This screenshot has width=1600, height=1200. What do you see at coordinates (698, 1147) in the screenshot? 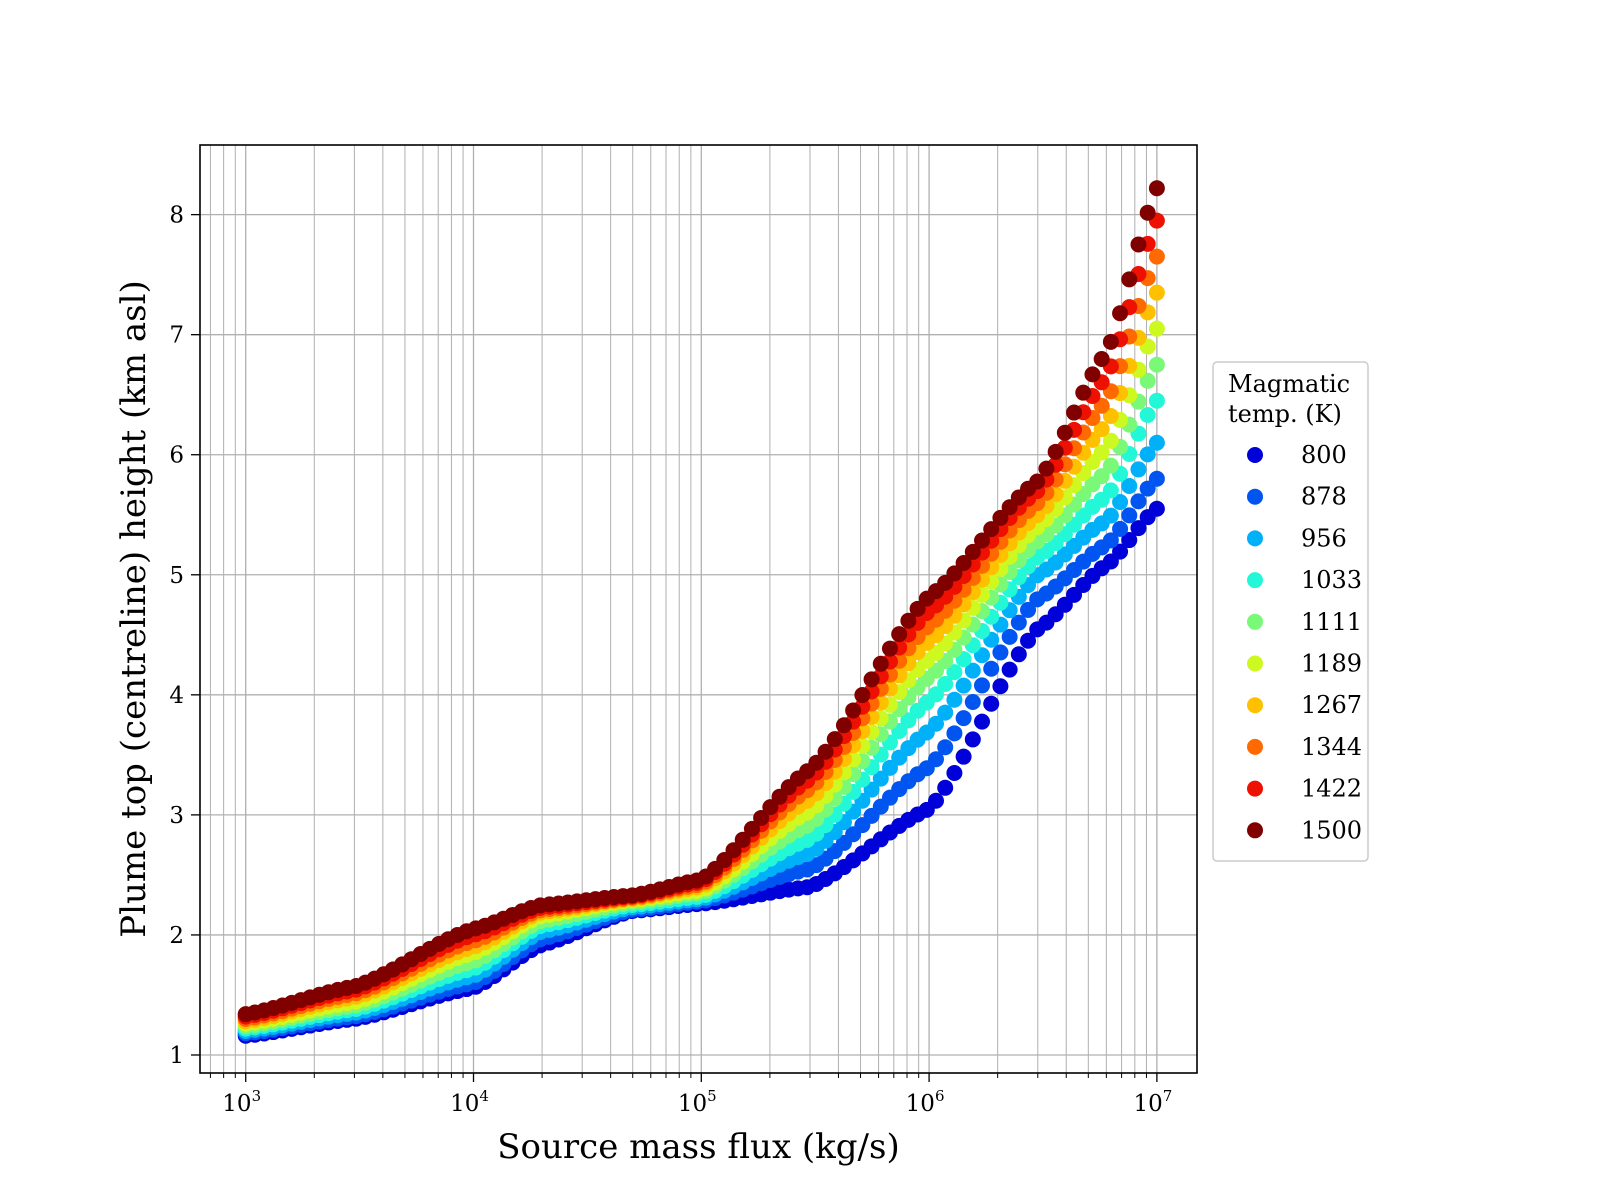
I see `x-axis-label: Source mass flux (kg/s)` at bounding box center [698, 1147].